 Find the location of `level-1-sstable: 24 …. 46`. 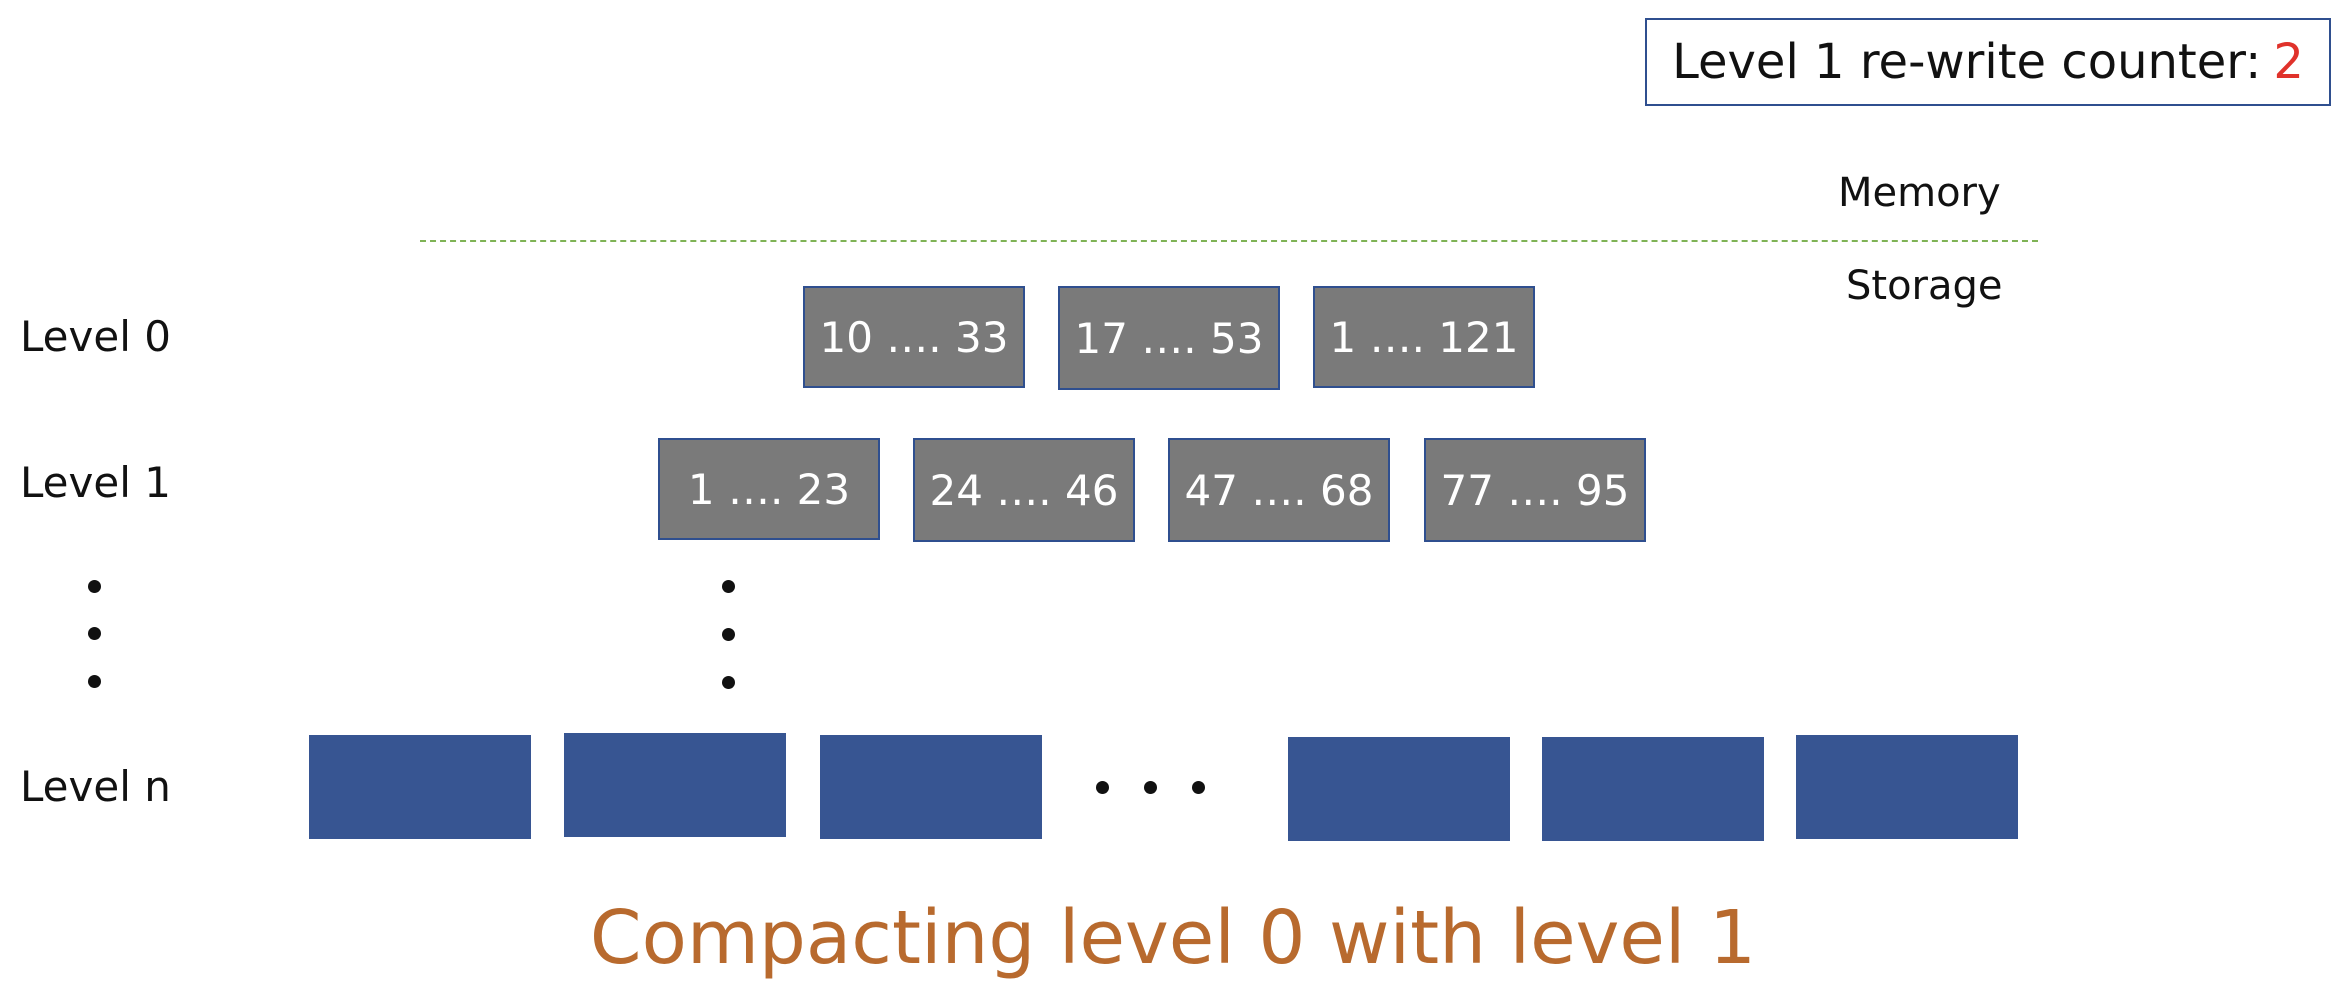

level-1-sstable: 24 …. 46 is located at coordinates (1024, 490).